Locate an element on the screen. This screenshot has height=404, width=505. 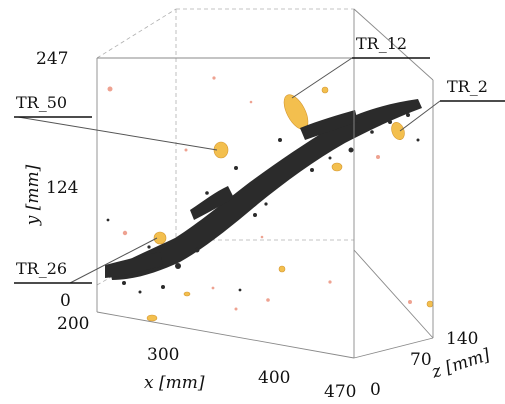
y-tick-124: 124 is located at coordinates (62, 188).